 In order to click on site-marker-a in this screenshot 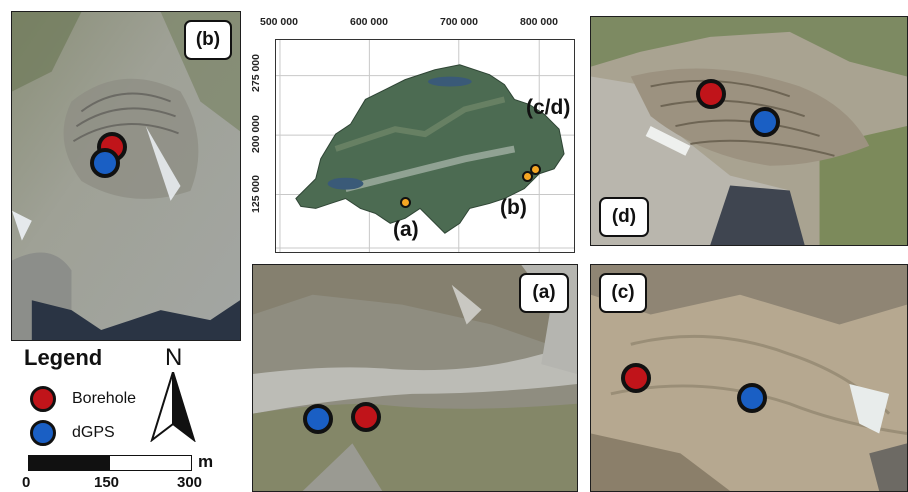, I will do `click(405, 202)`.